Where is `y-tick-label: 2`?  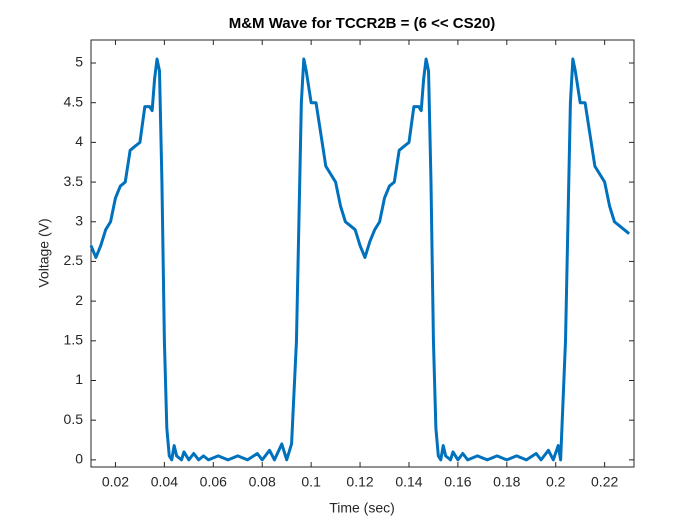
y-tick-label: 2 is located at coordinates (79, 300).